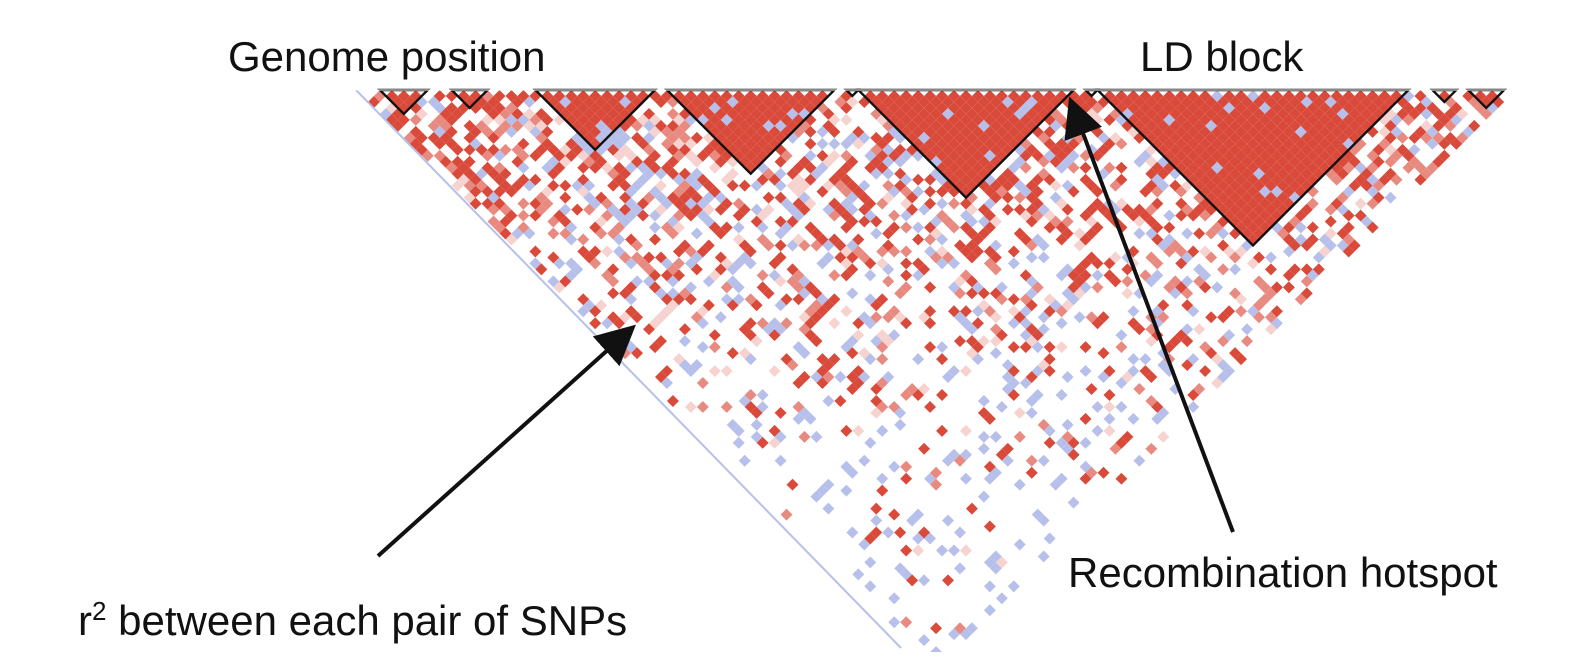 The height and width of the screenshot is (657, 1581). What do you see at coordinates (99, 611) in the screenshot?
I see `r2-exponent: 2` at bounding box center [99, 611].